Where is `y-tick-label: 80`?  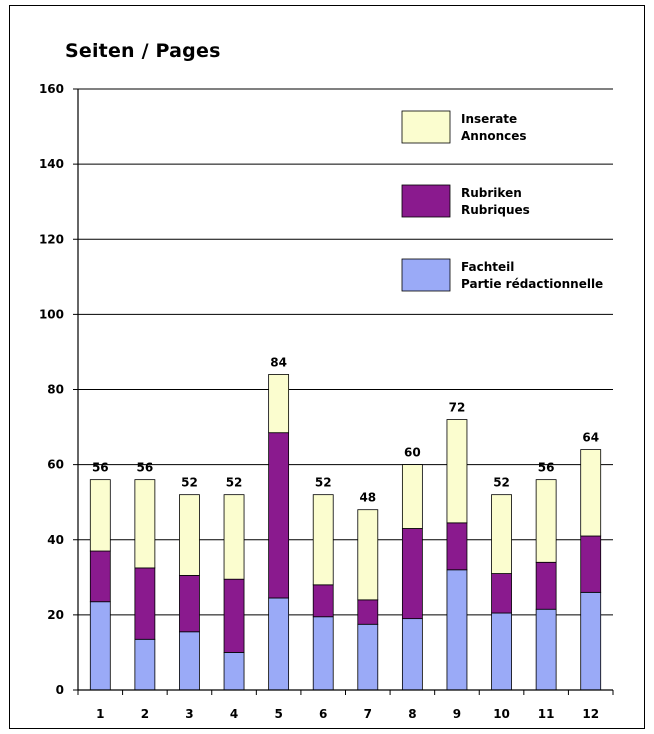
y-tick-label: 80 is located at coordinates (55, 390).